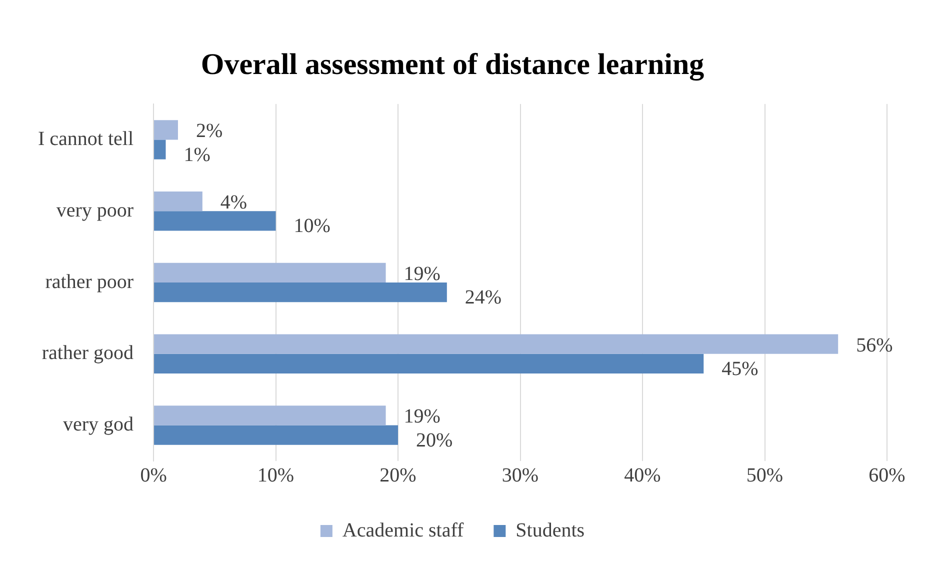  What do you see at coordinates (312, 226) in the screenshot?
I see `data-label: 10%` at bounding box center [312, 226].